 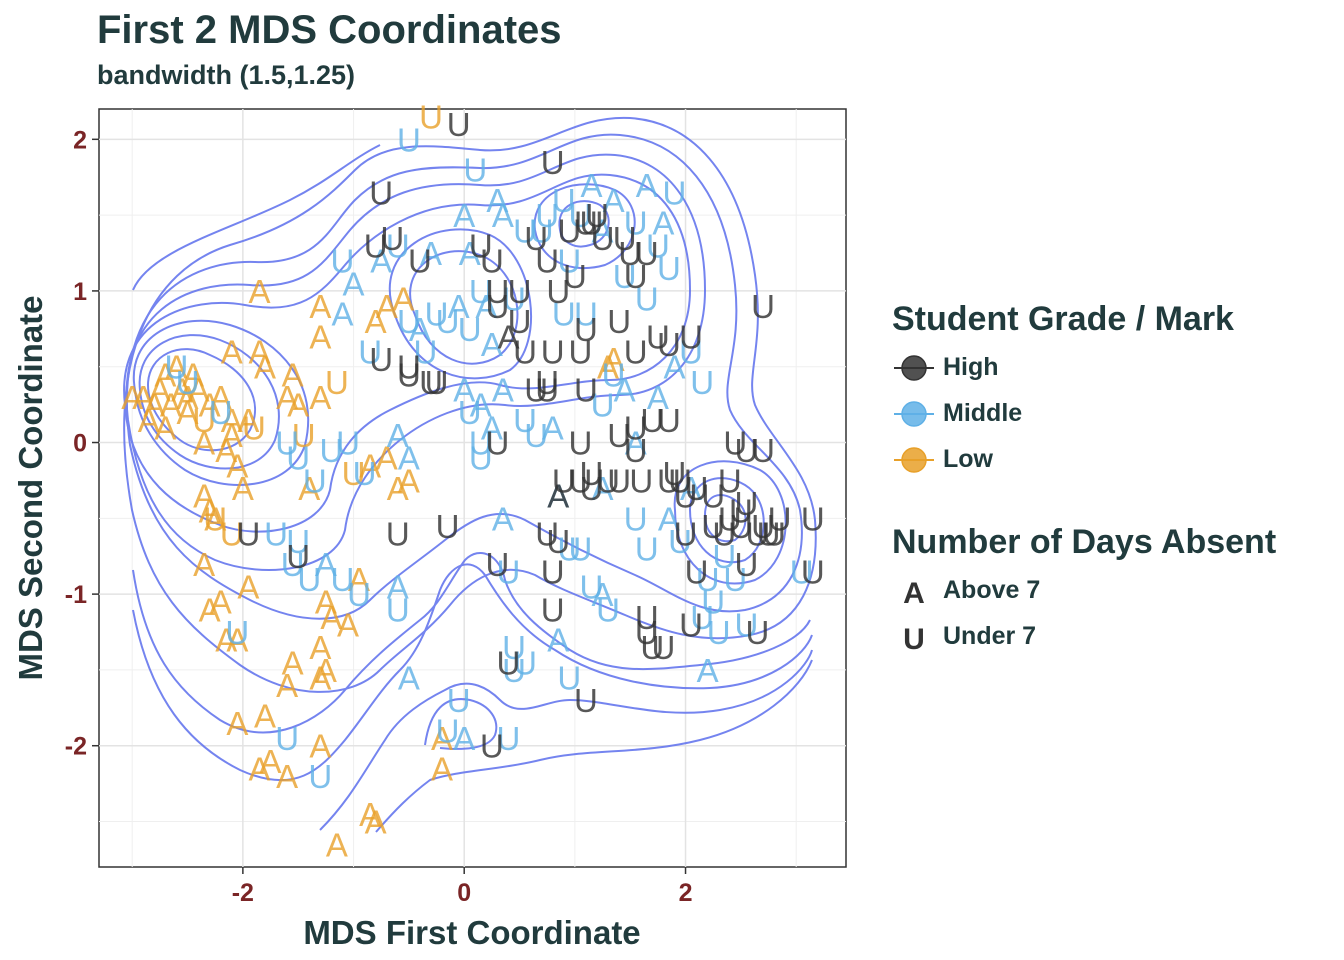 What do you see at coordinates (914, 414) in the screenshot?
I see `legend-key-middle` at bounding box center [914, 414].